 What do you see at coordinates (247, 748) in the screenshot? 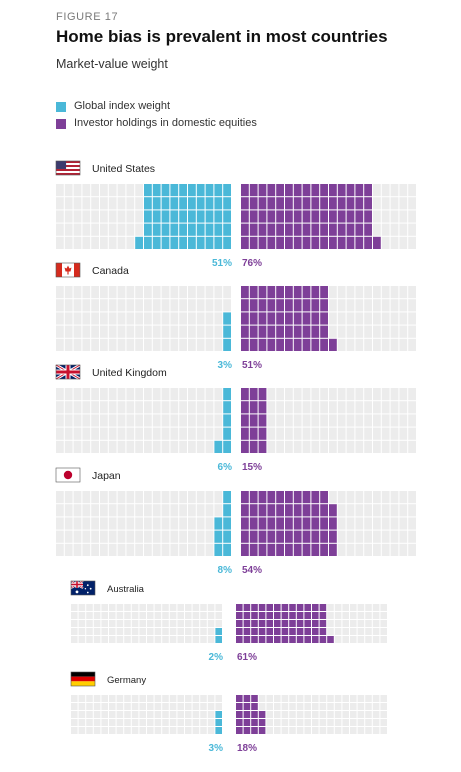
I see `domestic-pct-label-germany: 18%` at bounding box center [247, 748].